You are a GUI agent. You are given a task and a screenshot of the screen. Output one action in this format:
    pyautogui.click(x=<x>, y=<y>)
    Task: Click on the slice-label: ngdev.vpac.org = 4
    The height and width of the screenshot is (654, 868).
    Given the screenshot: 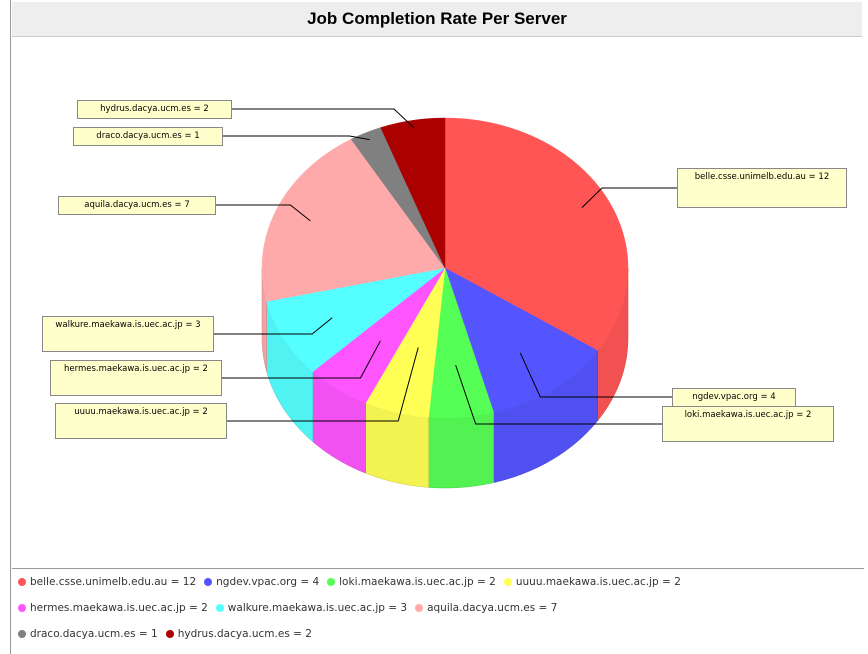 What is the action you would take?
    pyautogui.click(x=734, y=397)
    